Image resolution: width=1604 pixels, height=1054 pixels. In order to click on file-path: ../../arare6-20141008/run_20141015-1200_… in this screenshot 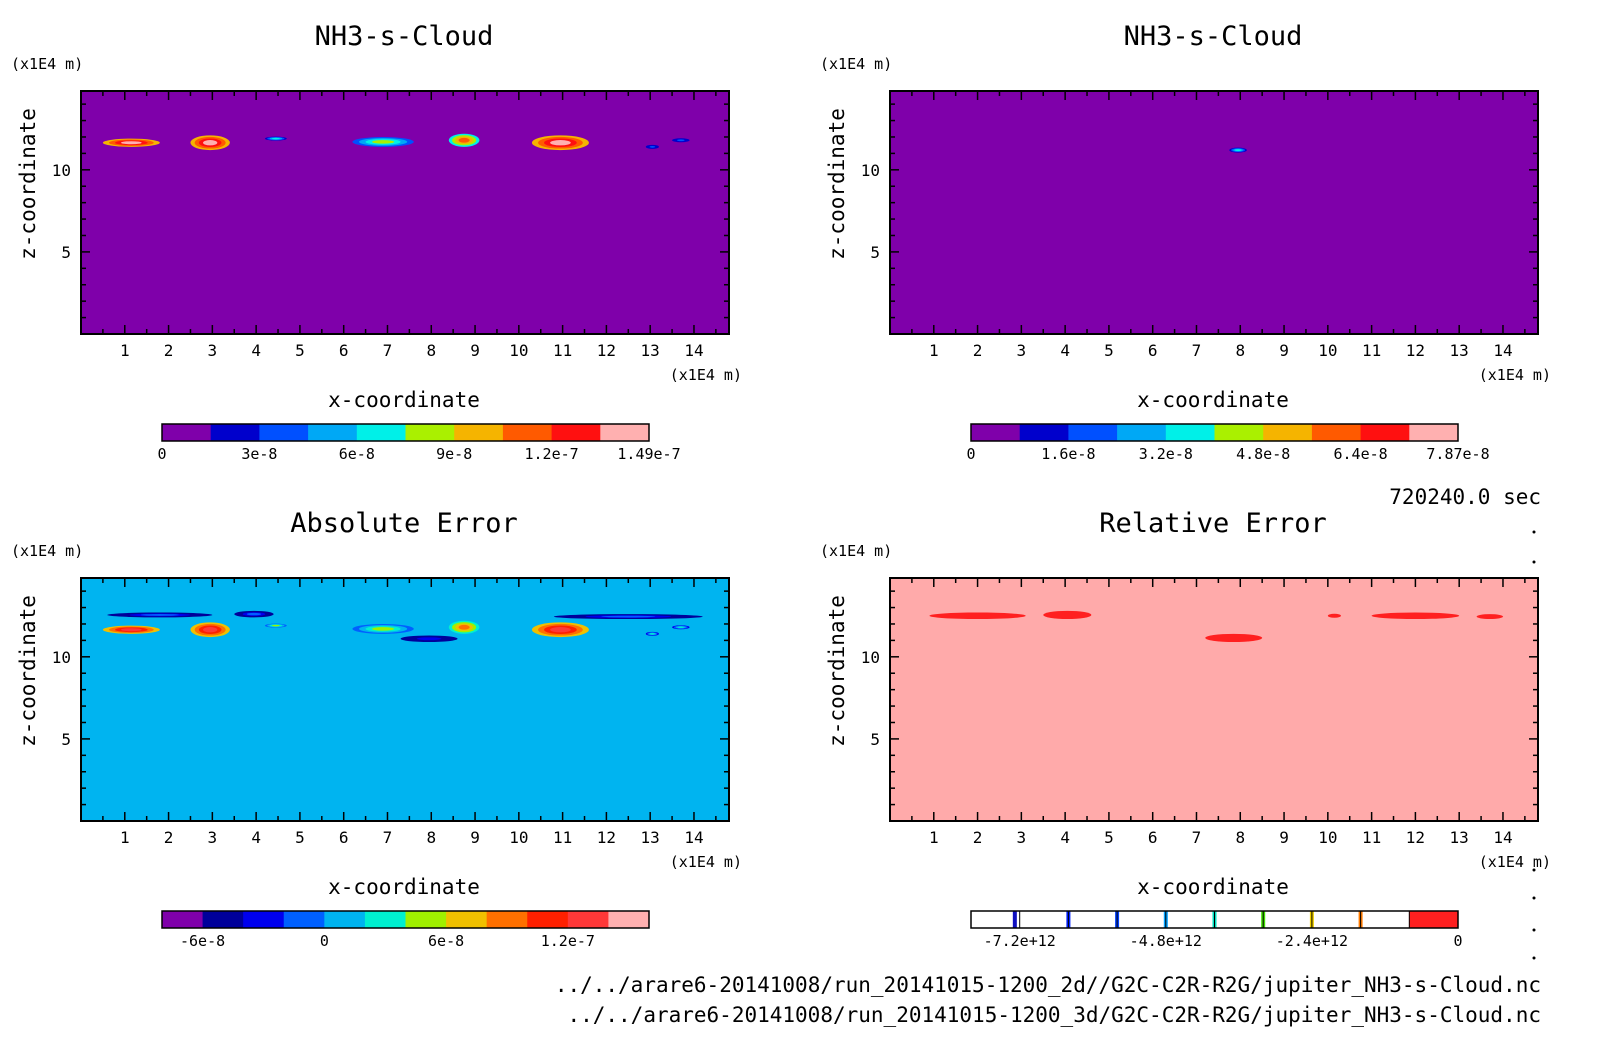, I will do `click(1048, 985)`.